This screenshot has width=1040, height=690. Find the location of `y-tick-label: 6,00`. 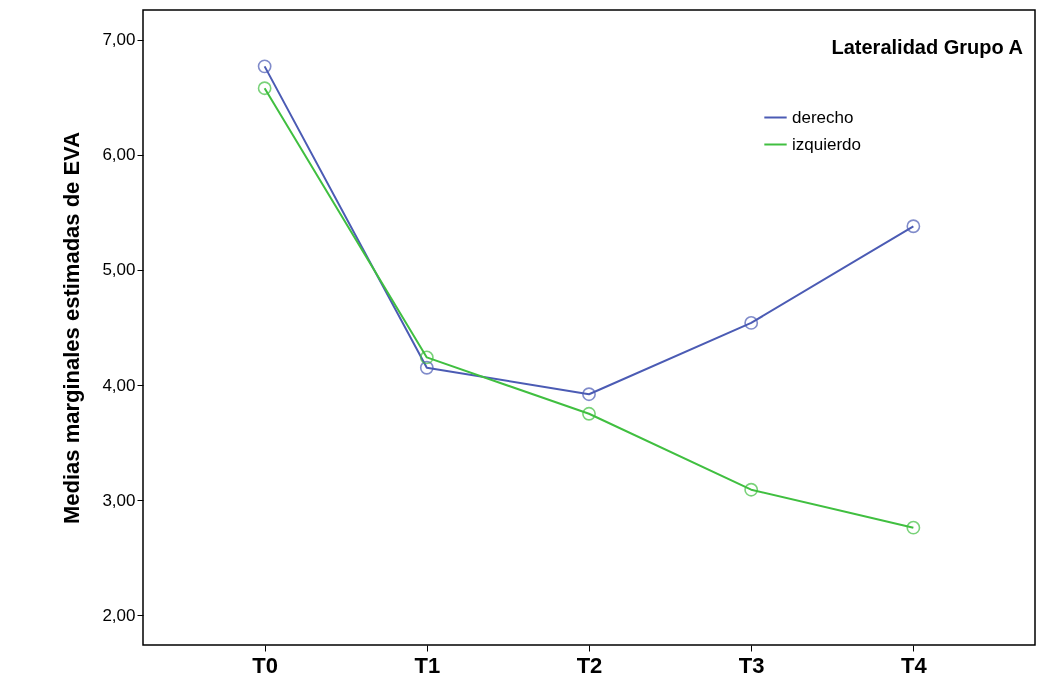

y-tick-label: 6,00 is located at coordinates (119, 155).